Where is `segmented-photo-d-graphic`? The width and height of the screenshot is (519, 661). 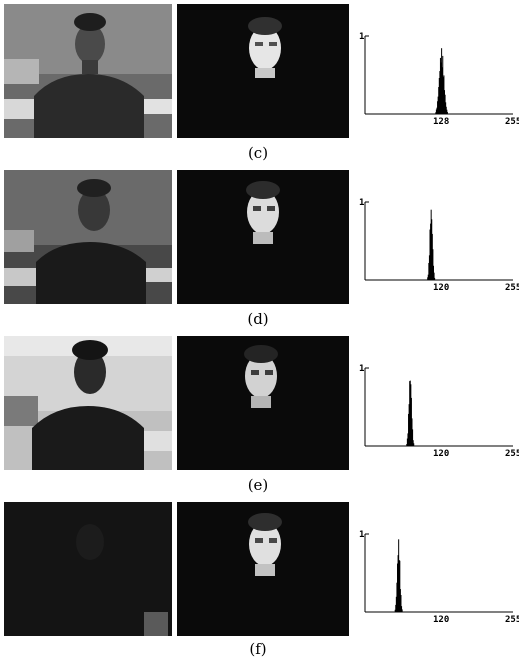
segmented-photo-d-graphic is located at coordinates (263, 237).